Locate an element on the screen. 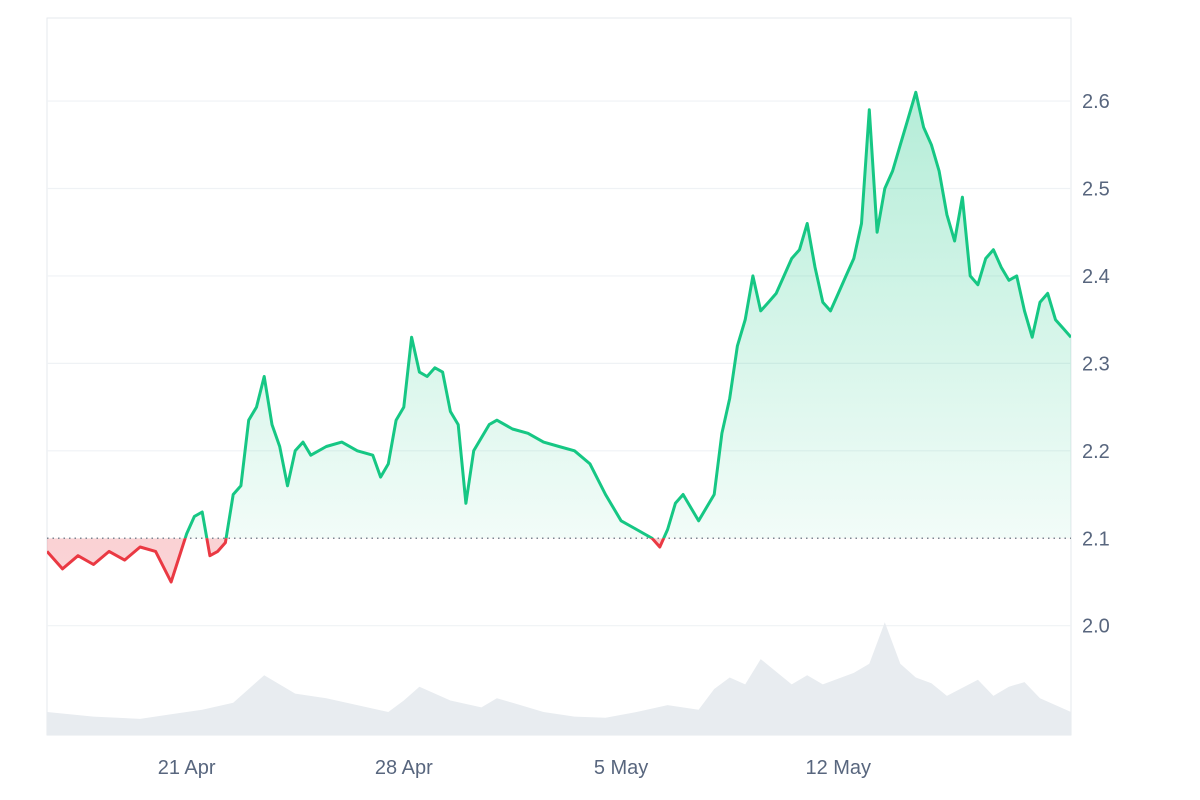  y-tick-label: 2.1 is located at coordinates (1096, 539).